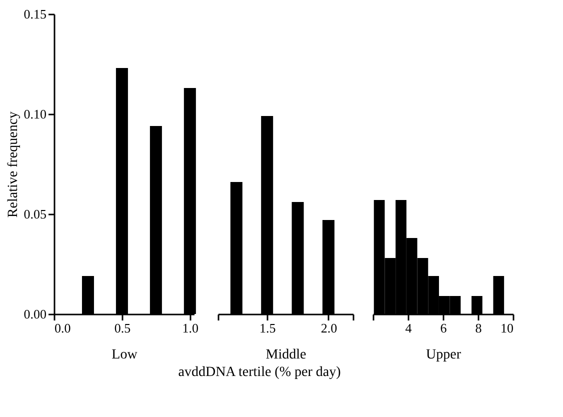 This screenshot has height=417, width=563. What do you see at coordinates (35, 114) in the screenshot?
I see `y-tick-label: 0.10` at bounding box center [35, 114].